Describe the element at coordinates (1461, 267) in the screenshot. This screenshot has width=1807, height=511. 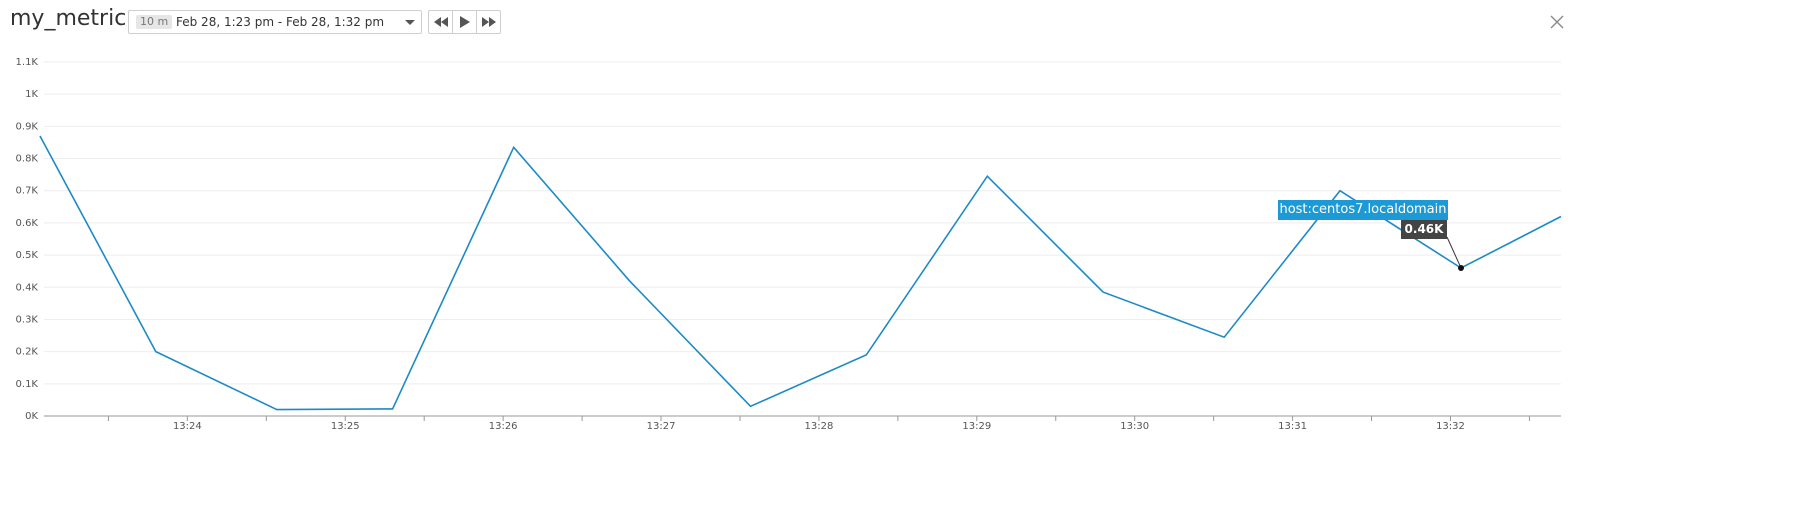
I see `hover-point-marker` at that location.